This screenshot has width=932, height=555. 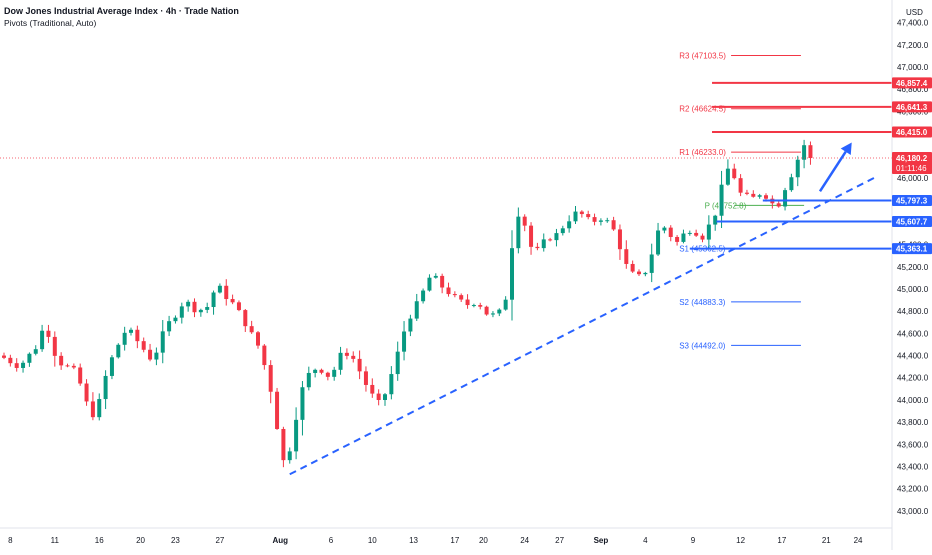 What do you see at coordinates (913, 267) in the screenshot?
I see `y-tick-label: 45,200.0` at bounding box center [913, 267].